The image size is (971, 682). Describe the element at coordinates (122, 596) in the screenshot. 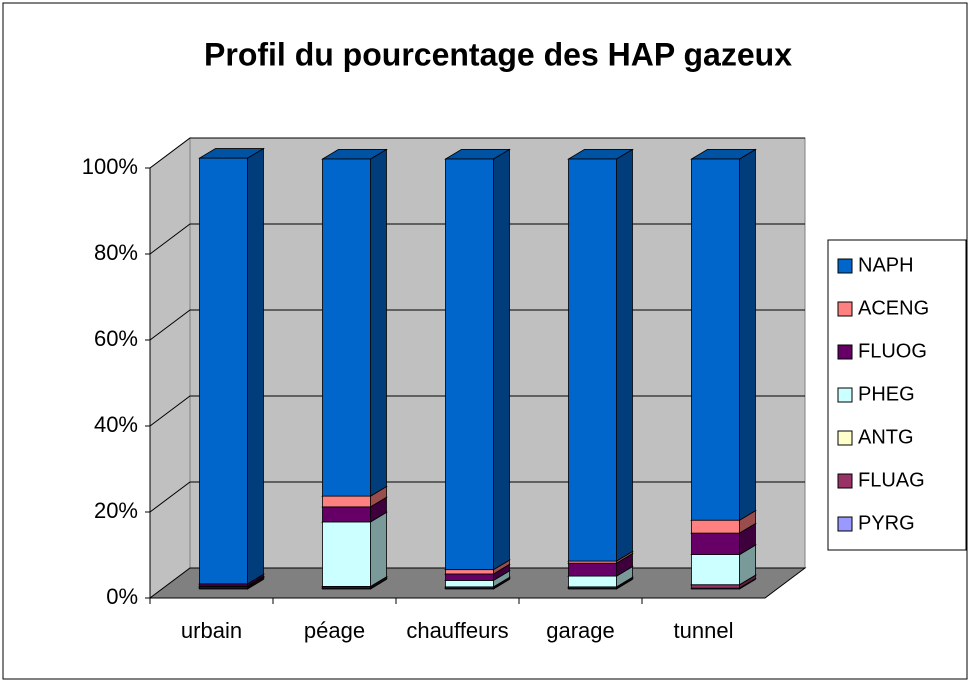

I see `y-tick-label: 0%` at that location.